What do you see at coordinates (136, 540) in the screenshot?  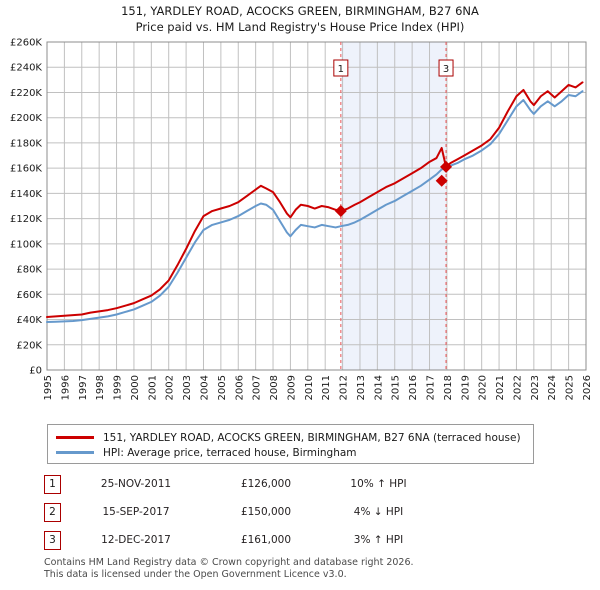 I see `transaction-date-3: 12-DEC-2017` at bounding box center [136, 540].